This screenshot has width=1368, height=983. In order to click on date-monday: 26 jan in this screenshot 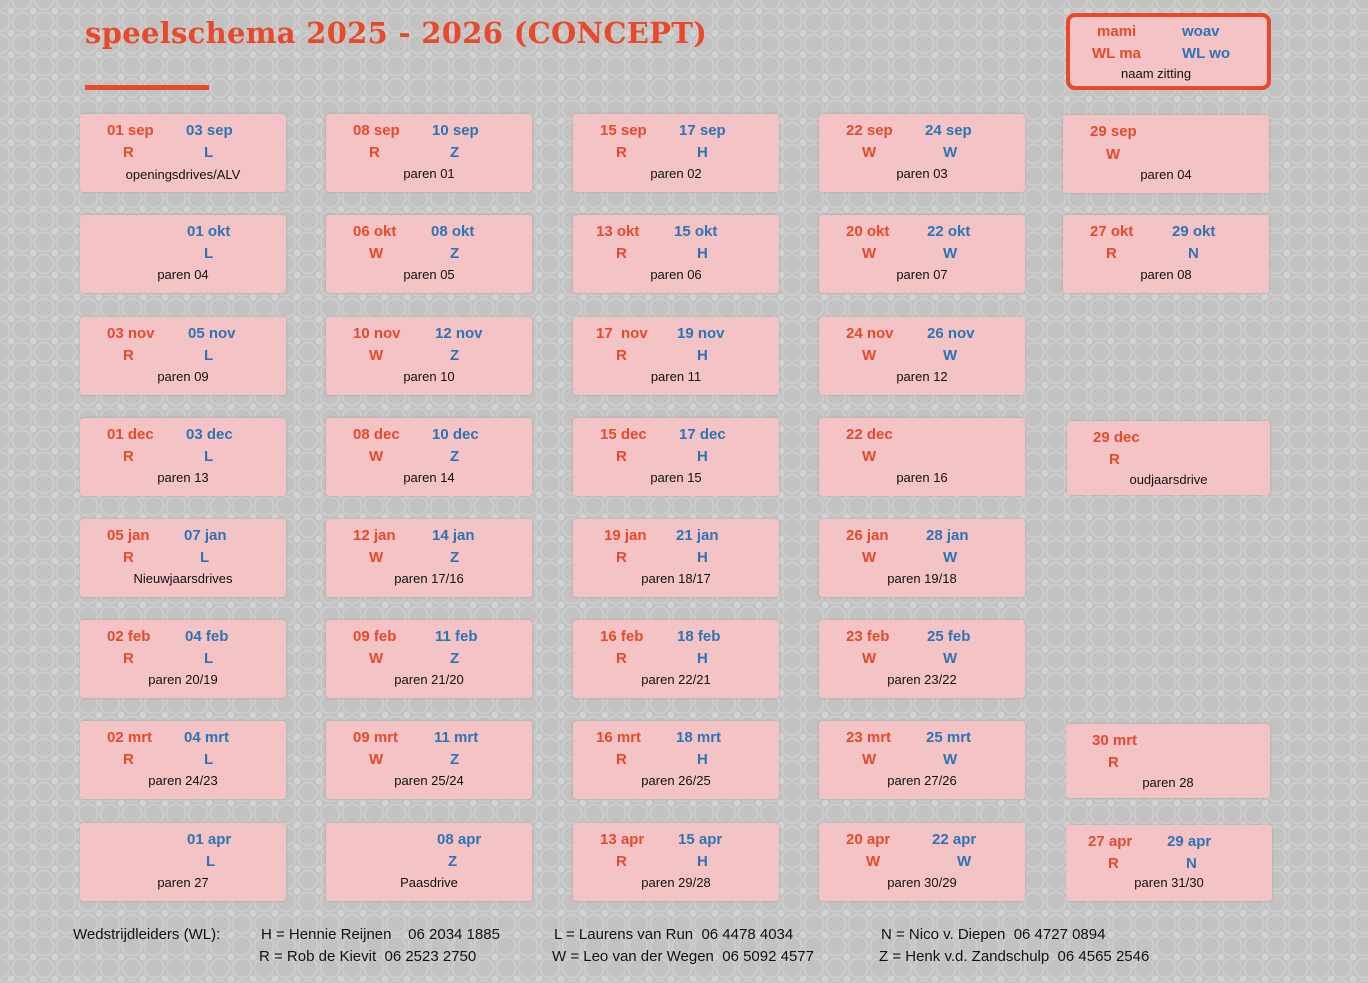, I will do `click(867, 535)`.